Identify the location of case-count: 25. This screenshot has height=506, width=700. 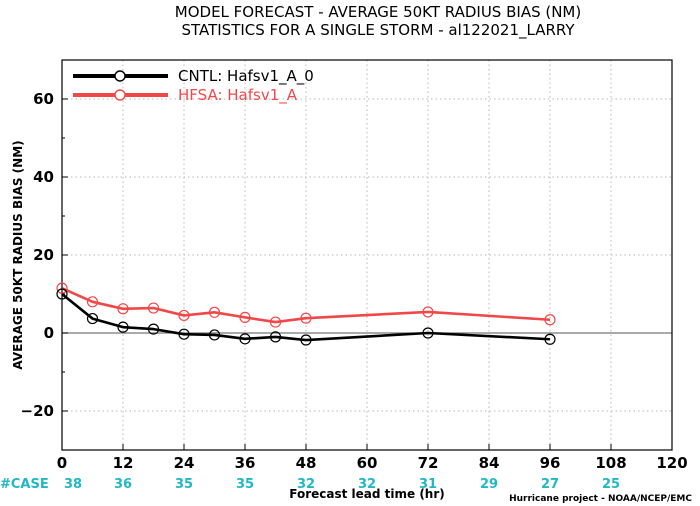
(611, 484).